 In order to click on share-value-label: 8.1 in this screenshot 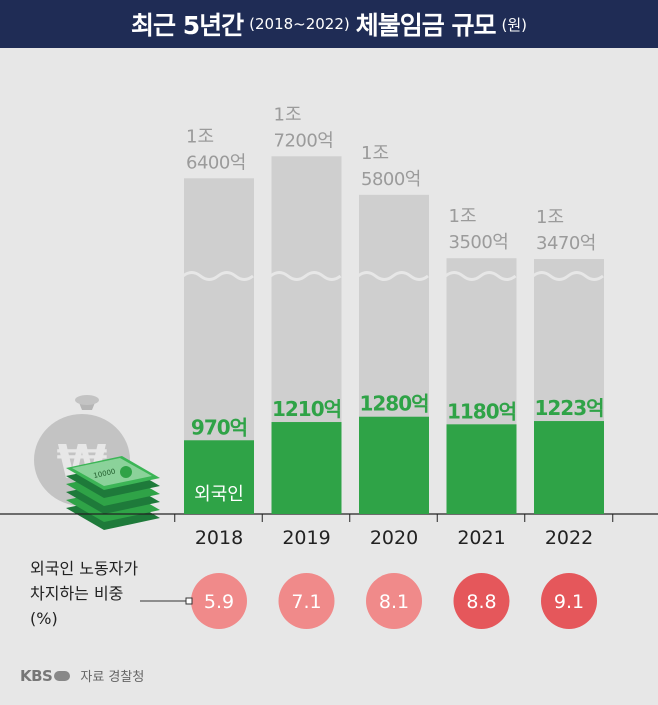, I will do `click(394, 602)`.